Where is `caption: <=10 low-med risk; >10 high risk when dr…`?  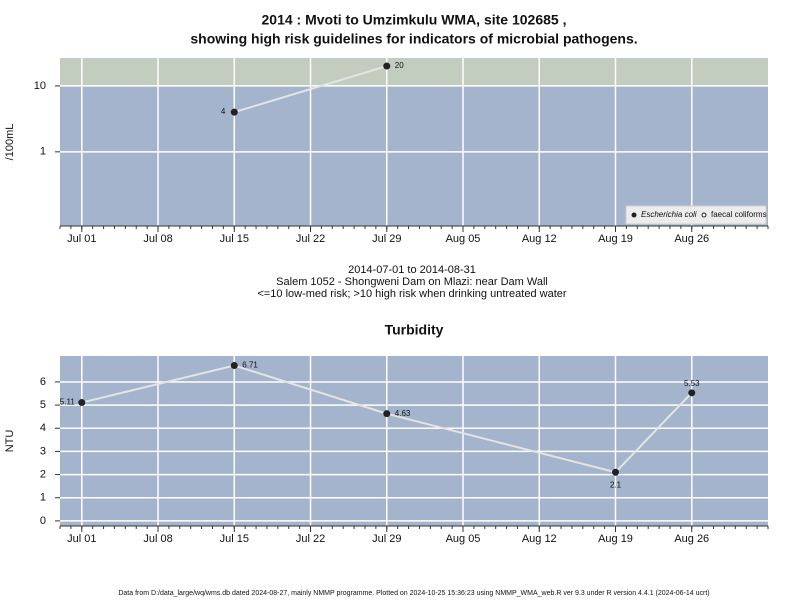
caption: <=10 low-med risk; >10 high risk when dr… is located at coordinates (411, 294).